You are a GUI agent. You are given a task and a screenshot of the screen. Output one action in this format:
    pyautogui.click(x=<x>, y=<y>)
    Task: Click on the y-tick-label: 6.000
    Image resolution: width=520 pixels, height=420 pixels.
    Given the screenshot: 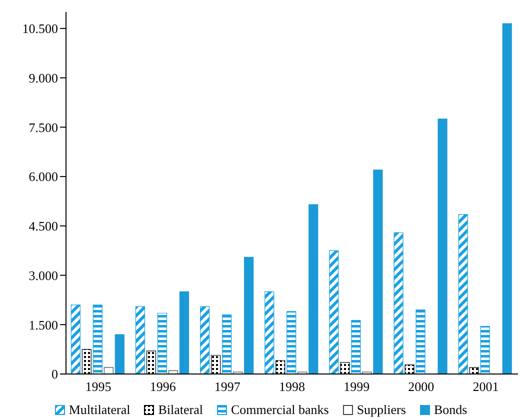 What is the action you would take?
    pyautogui.click(x=43, y=176)
    